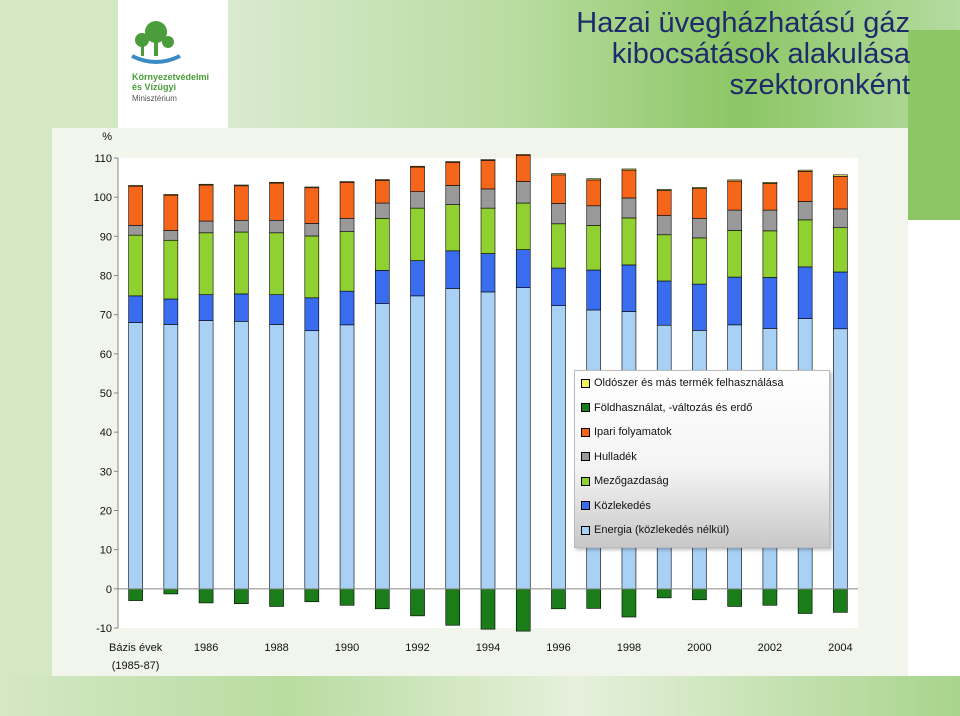 Image resolution: width=960 pixels, height=716 pixels. What do you see at coordinates (629, 648) in the screenshot?
I see `x-tick-label: 1998` at bounding box center [629, 648].